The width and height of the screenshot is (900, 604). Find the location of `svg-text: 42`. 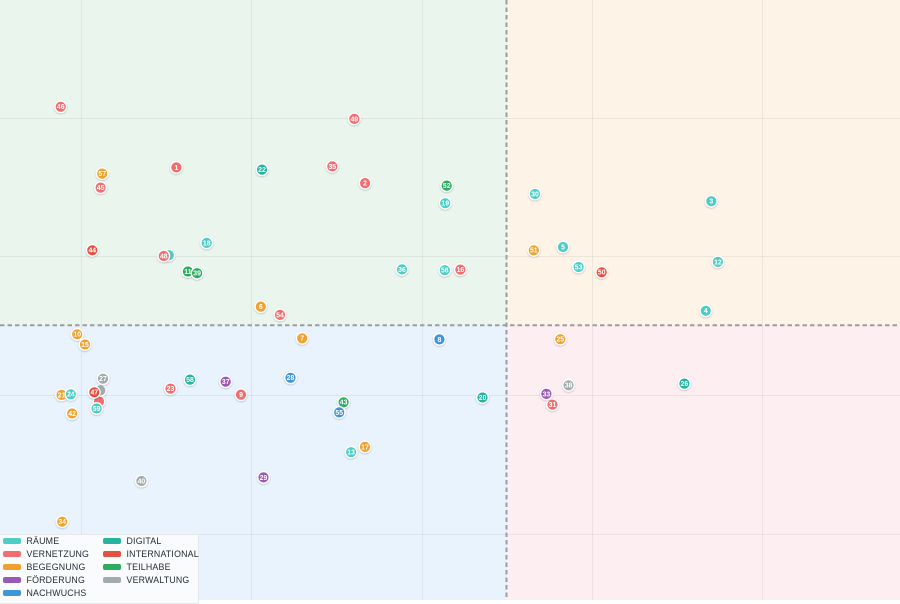

svg-text: 42 is located at coordinates (72, 414).